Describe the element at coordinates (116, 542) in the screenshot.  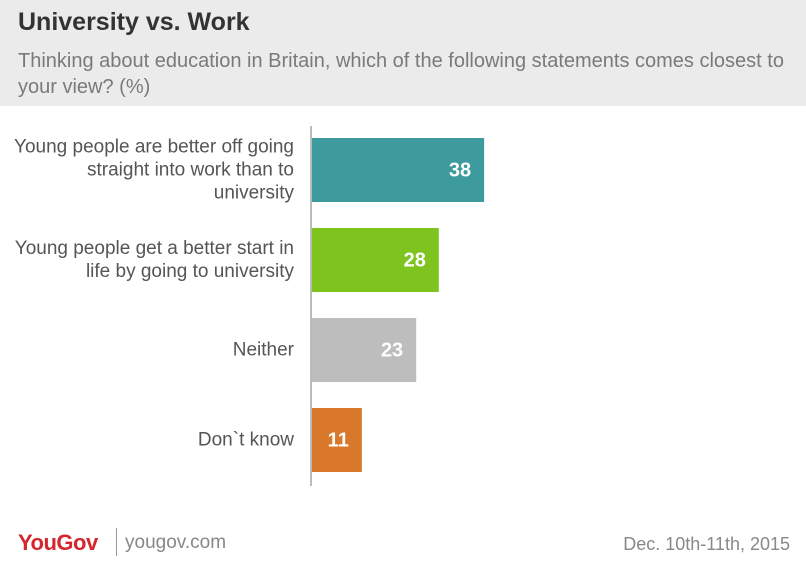
I see `separator` at that location.